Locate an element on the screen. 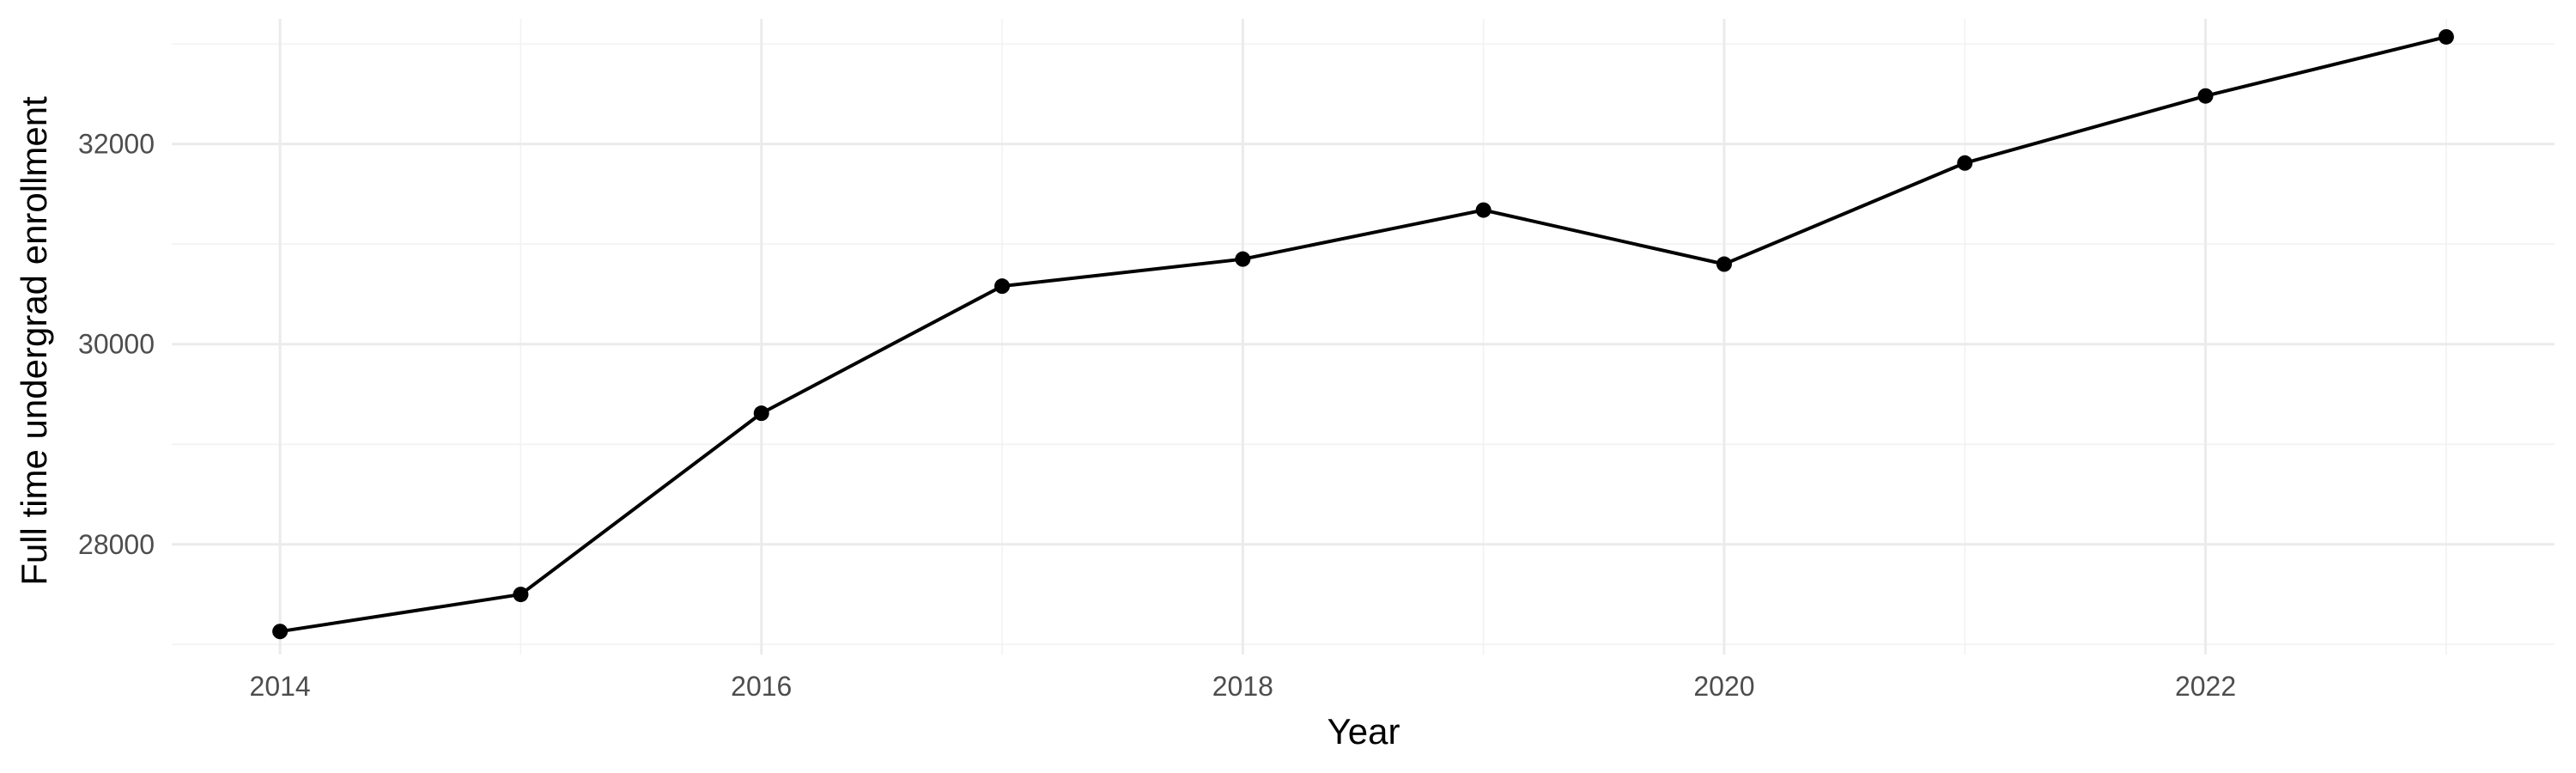 Image resolution: width=2576 pixels, height=773 pixels. x-tick-label: 2018 is located at coordinates (1243, 686).